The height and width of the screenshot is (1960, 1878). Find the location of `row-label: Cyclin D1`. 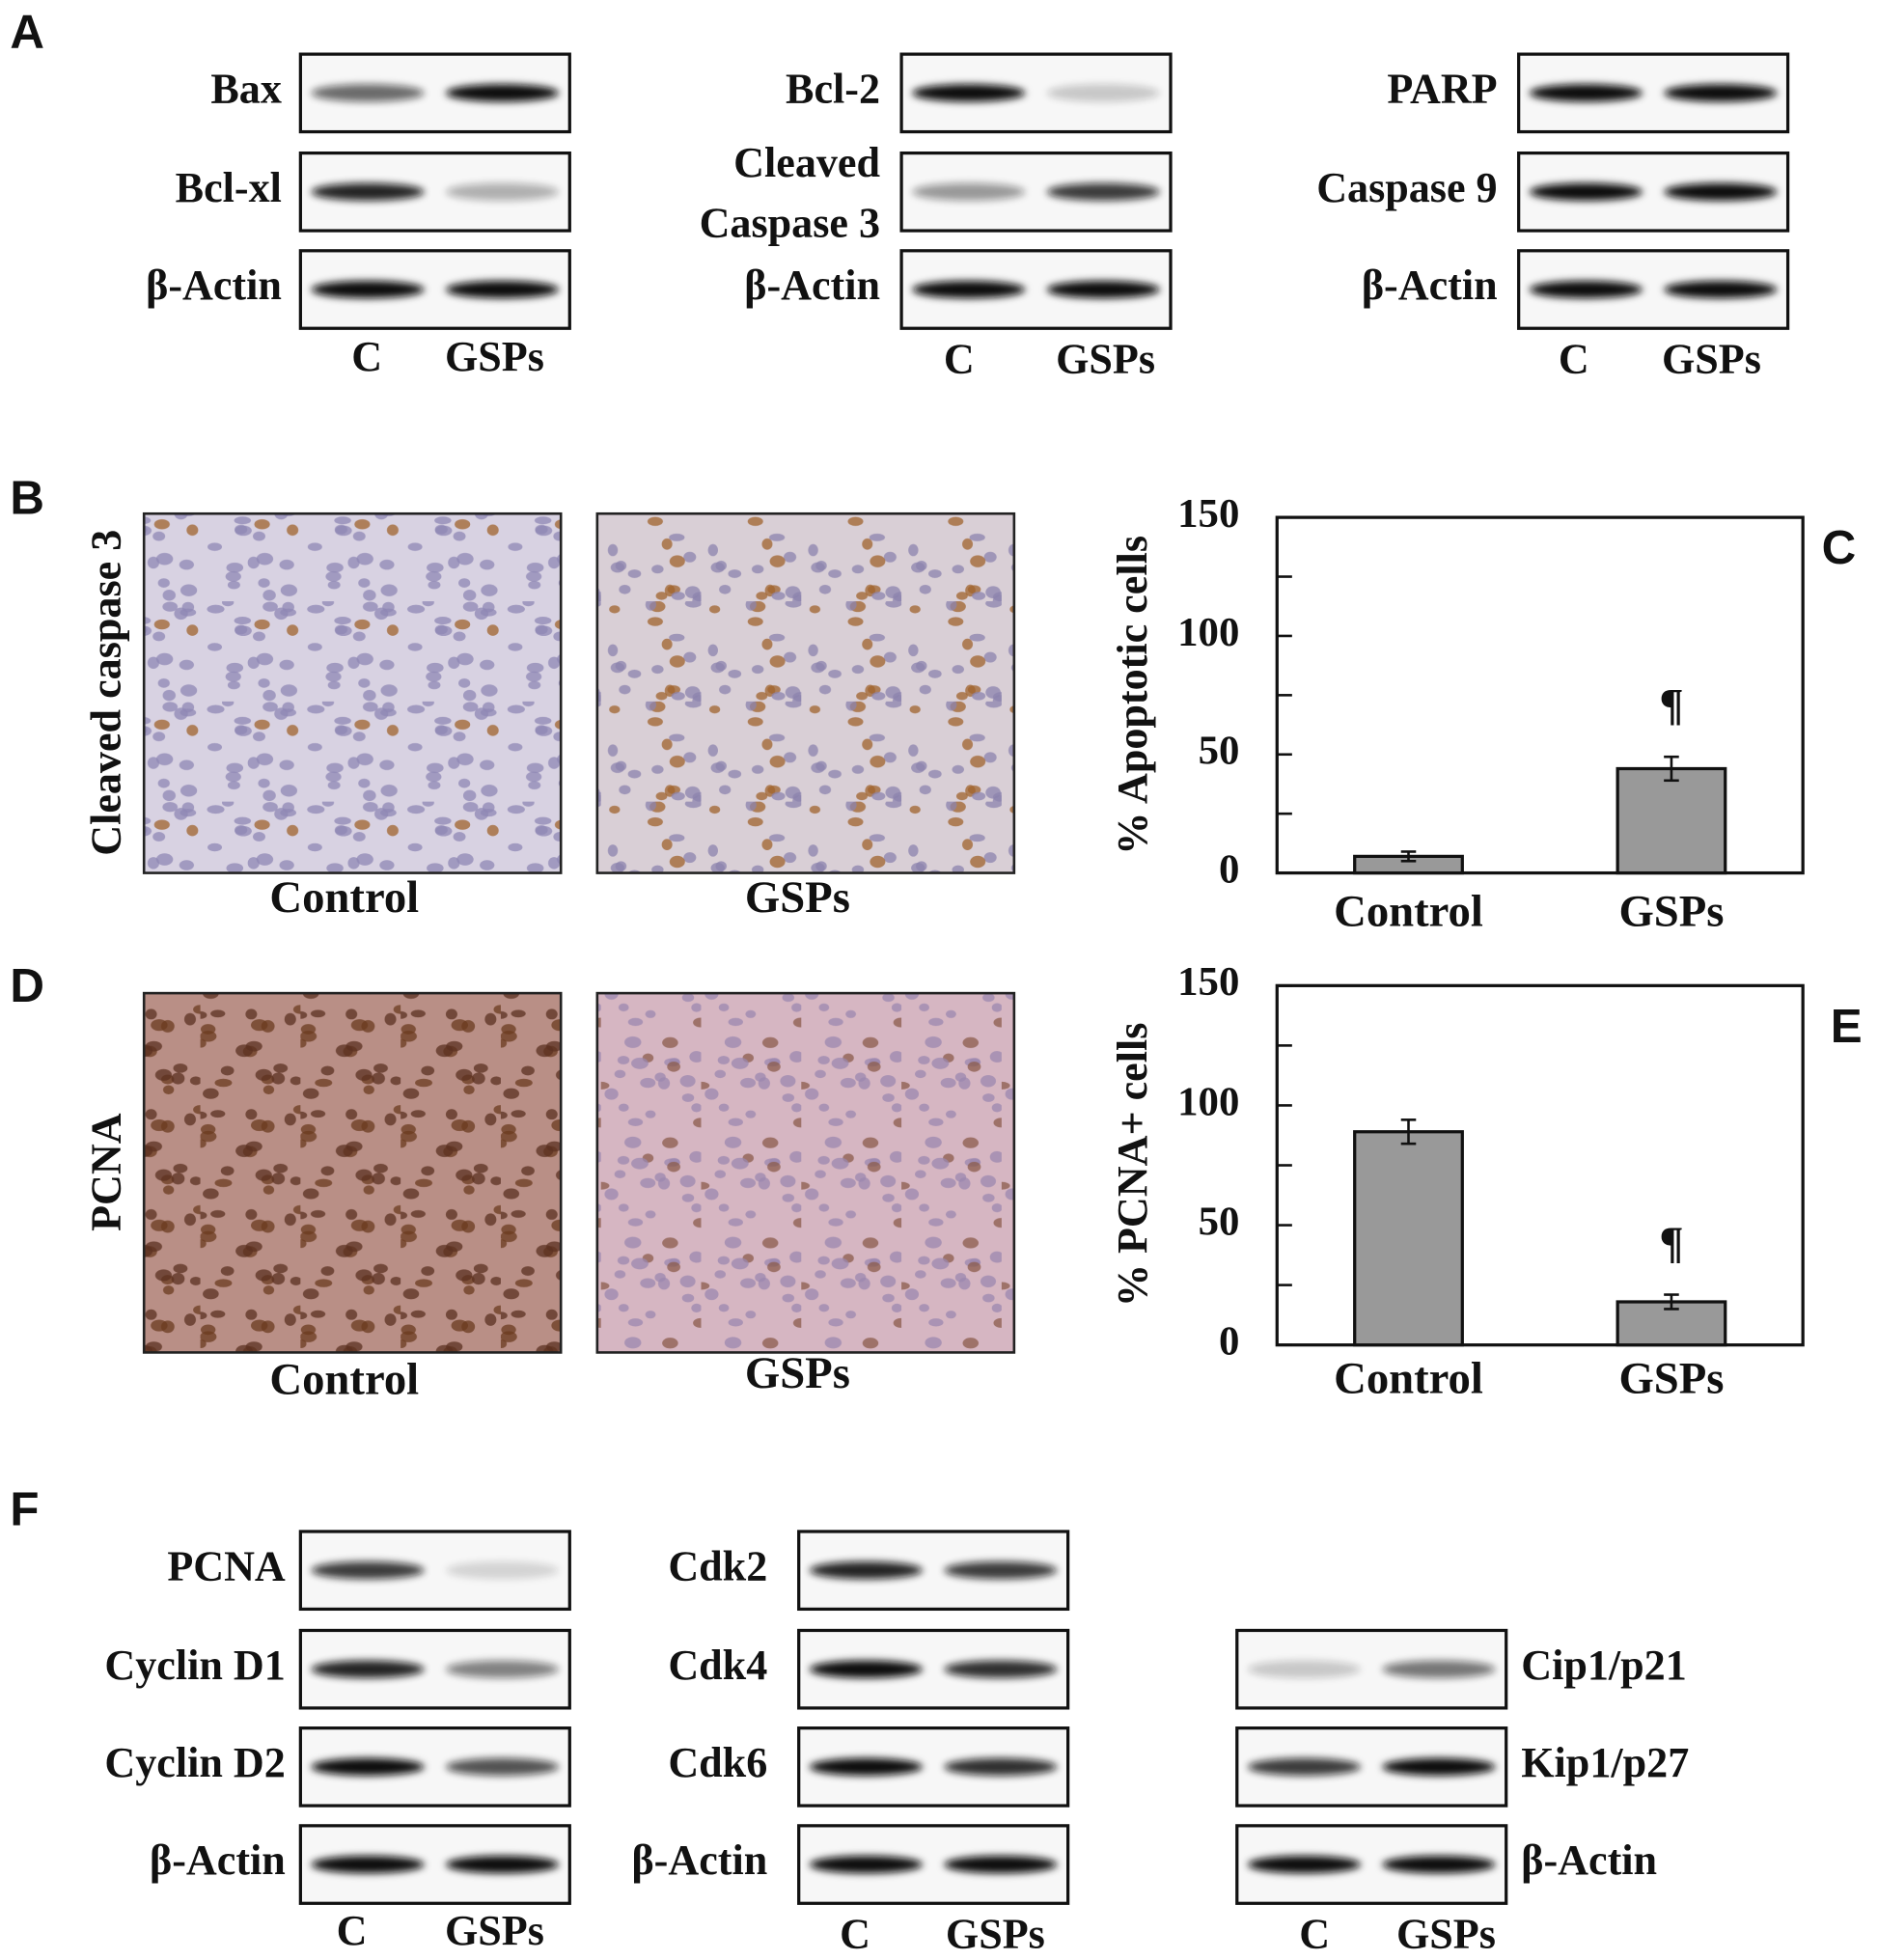

row-label: Cyclin D1 is located at coordinates (194, 1665).